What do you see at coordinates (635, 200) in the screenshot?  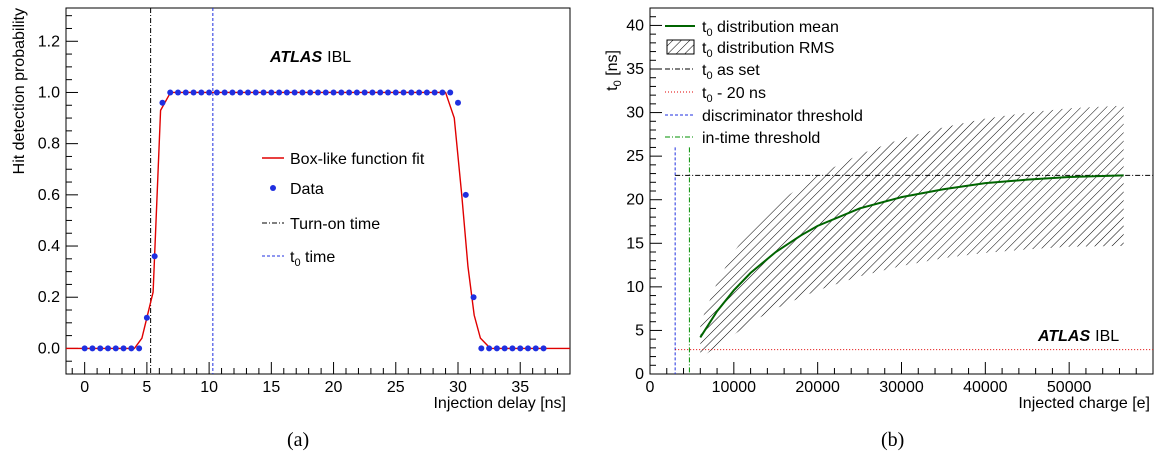 I see `y-tick-label-b: 20` at bounding box center [635, 200].